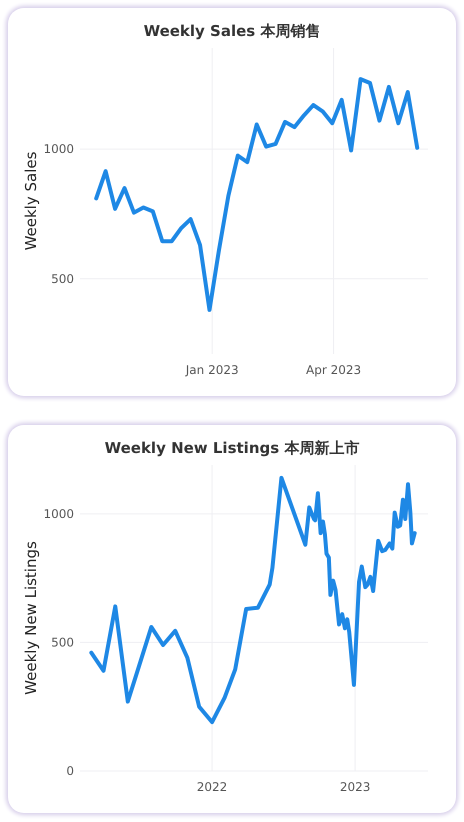  Describe the element at coordinates (211, 370) in the screenshot. I see `x-tick-label: Jan 2023` at that location.